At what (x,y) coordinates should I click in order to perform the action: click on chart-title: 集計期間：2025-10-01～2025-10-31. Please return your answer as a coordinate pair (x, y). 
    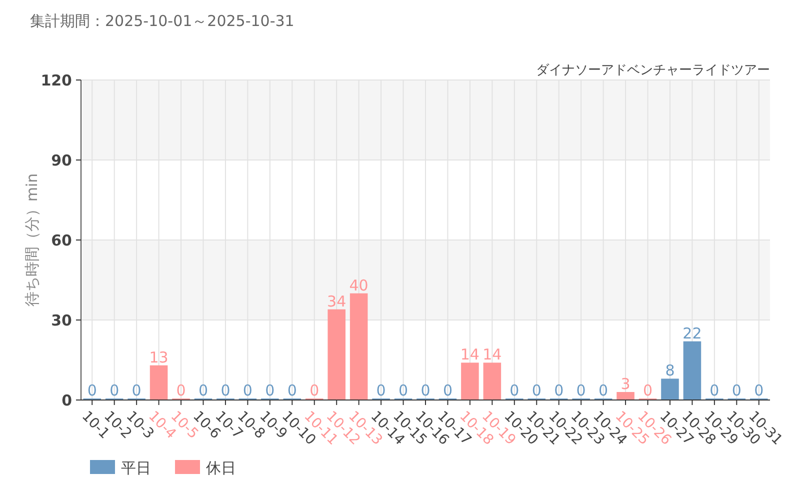
    Looking at the image, I should click on (162, 21).